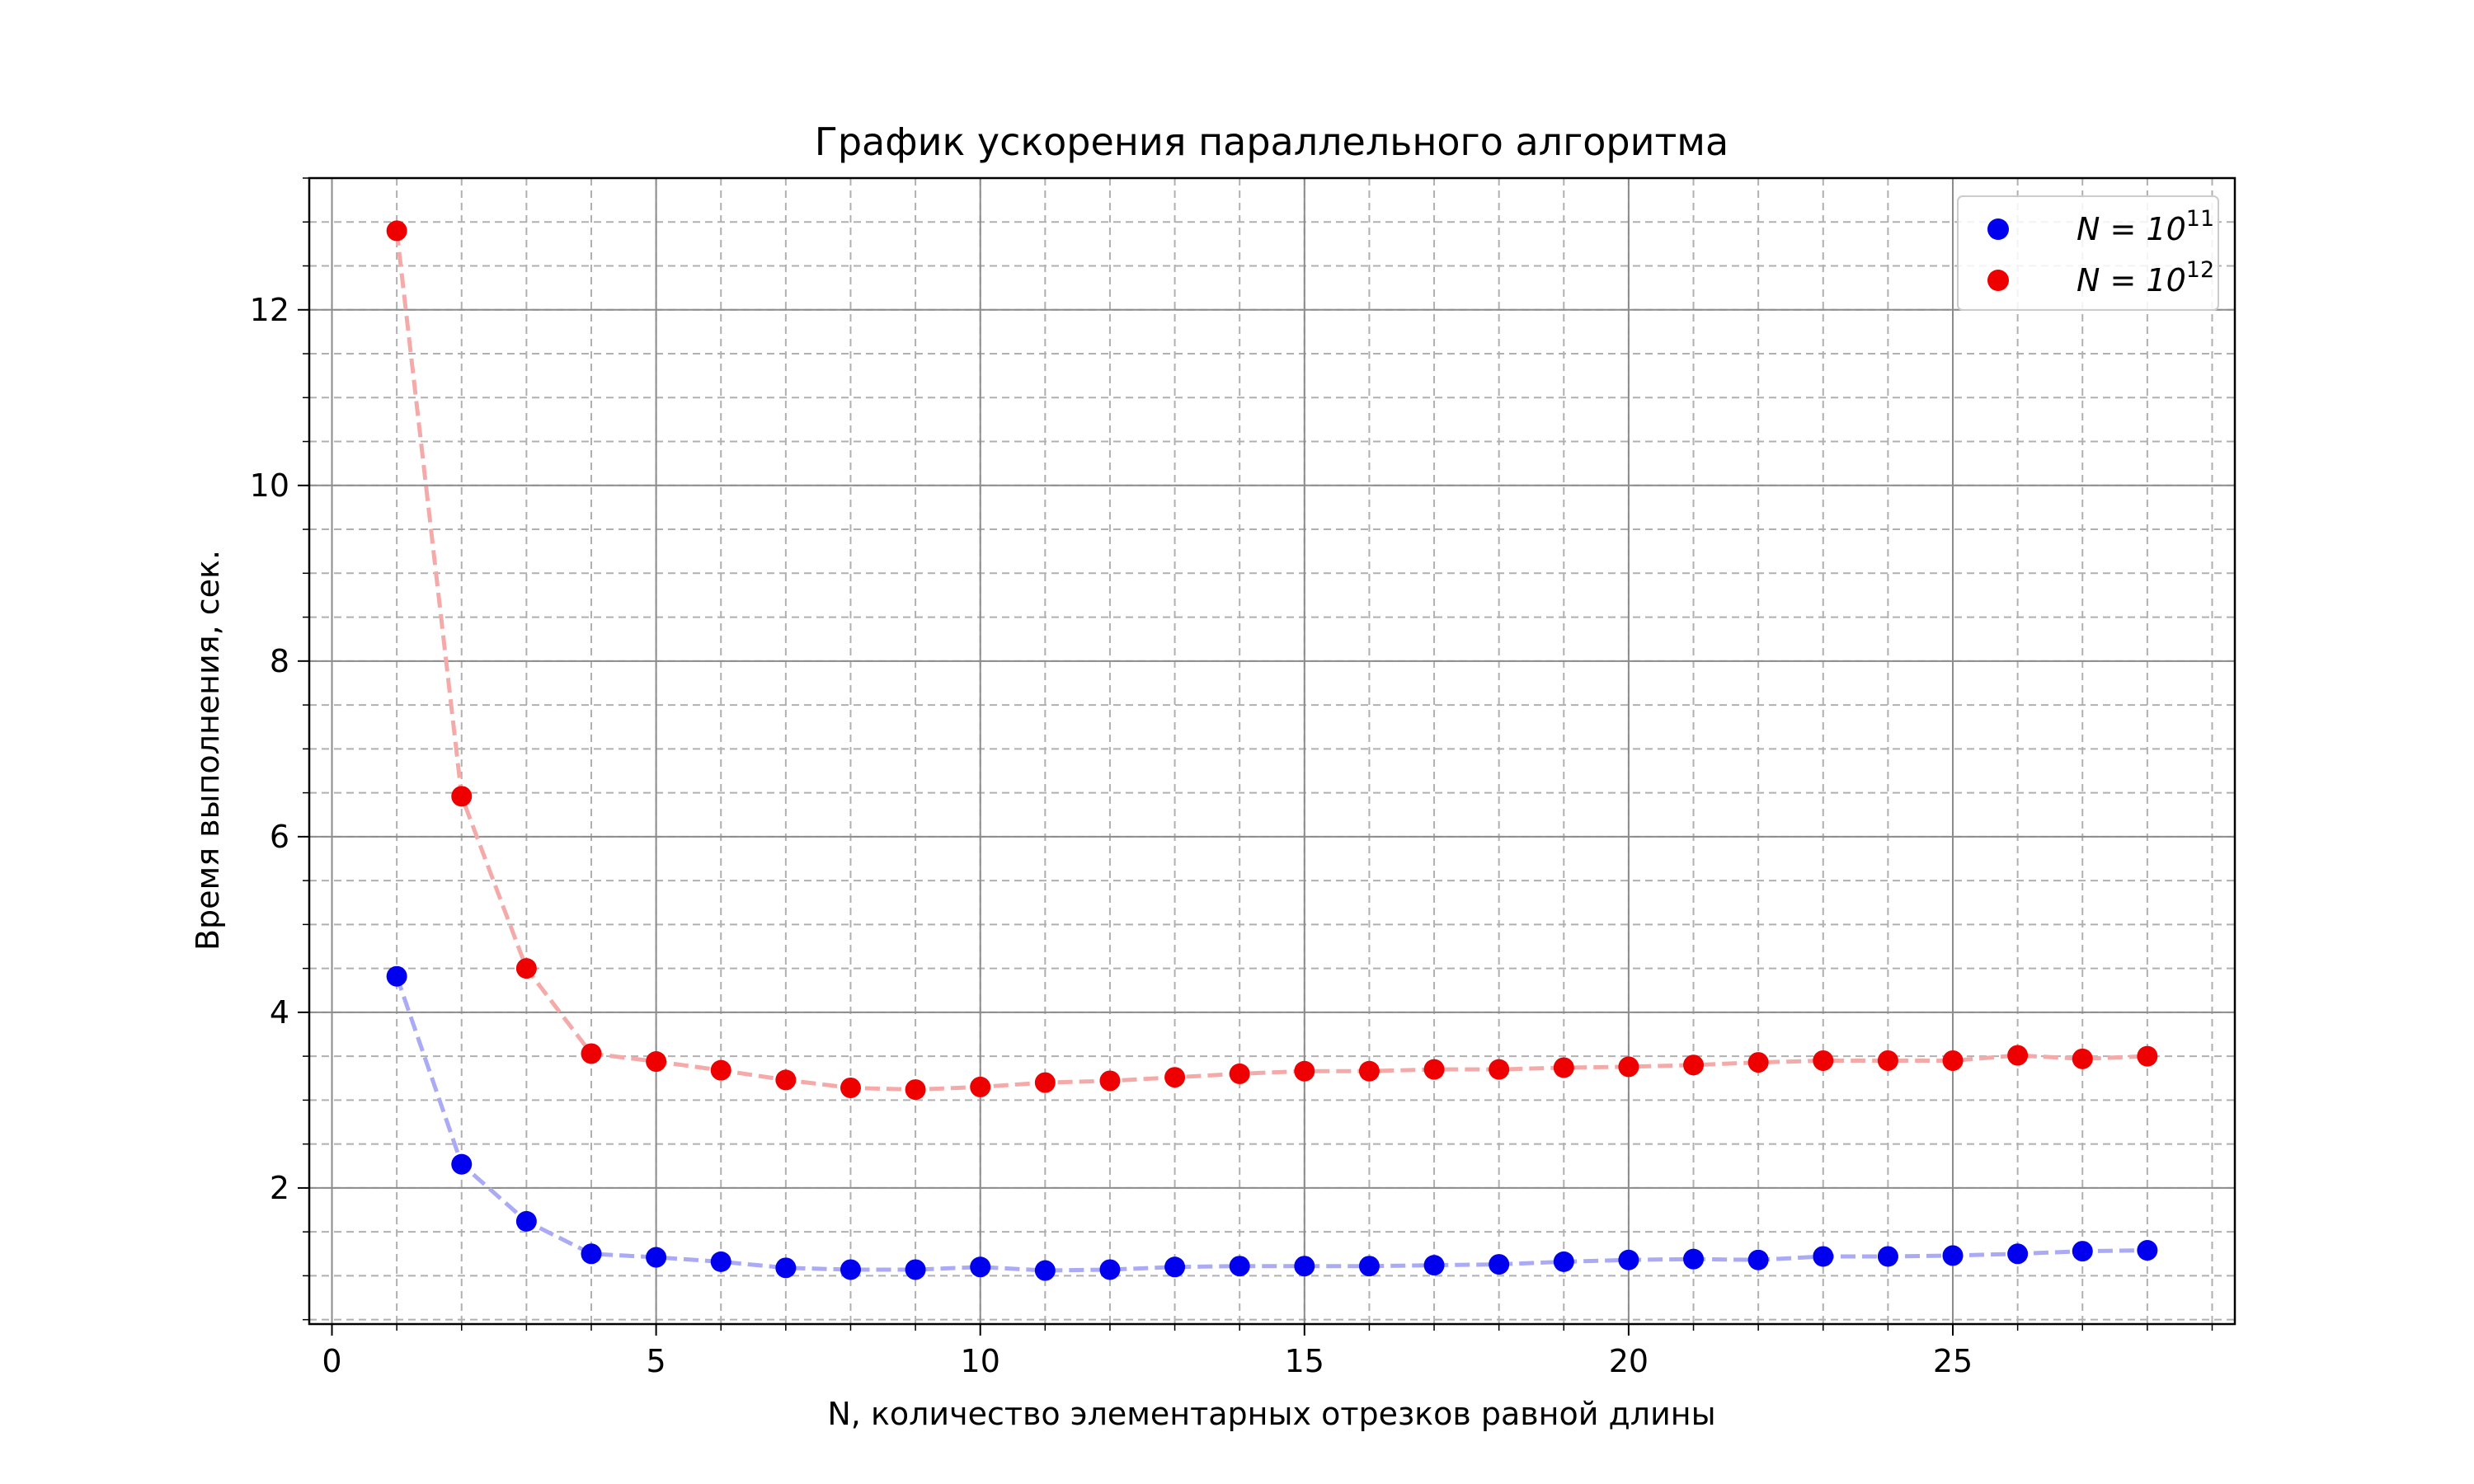 This screenshot has width=2474, height=1484. What do you see at coordinates (279, 837) in the screenshot?
I see `y-tick-label: 6` at bounding box center [279, 837].